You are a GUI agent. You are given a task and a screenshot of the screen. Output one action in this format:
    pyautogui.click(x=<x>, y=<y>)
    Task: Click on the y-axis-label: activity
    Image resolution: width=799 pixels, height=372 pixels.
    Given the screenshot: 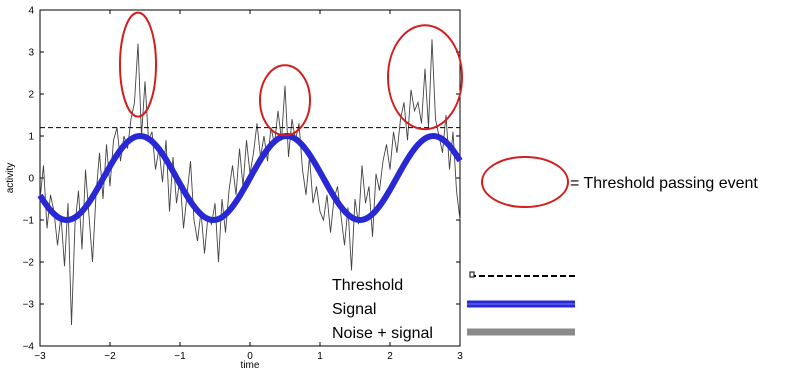 What is the action you would take?
    pyautogui.click(x=10, y=178)
    